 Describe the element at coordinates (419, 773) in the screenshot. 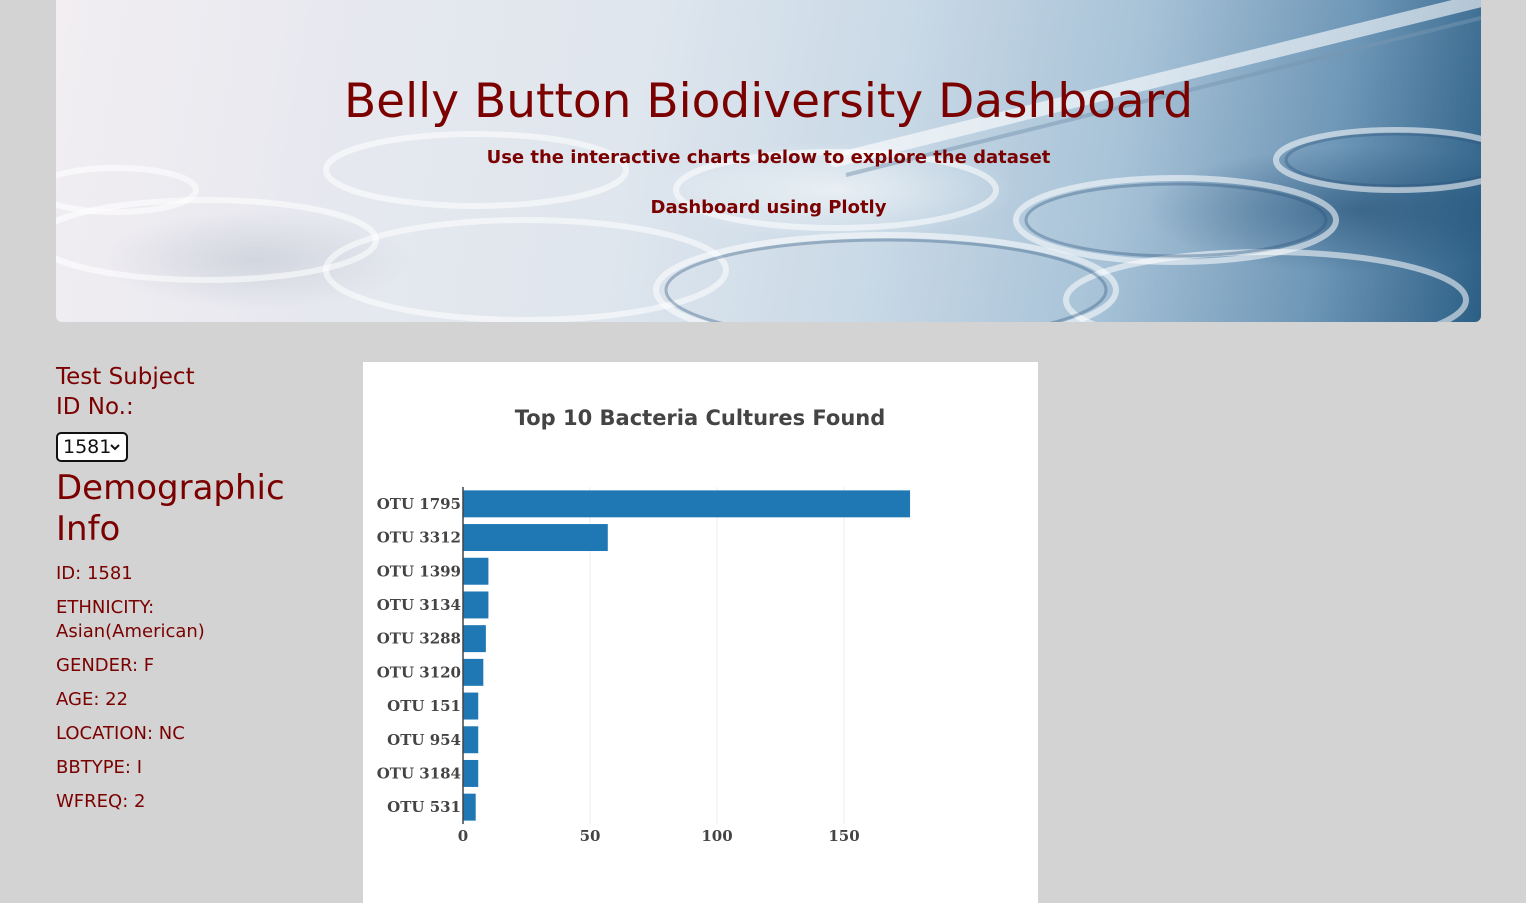

I see `y-tick-label: OTU 3184` at that location.